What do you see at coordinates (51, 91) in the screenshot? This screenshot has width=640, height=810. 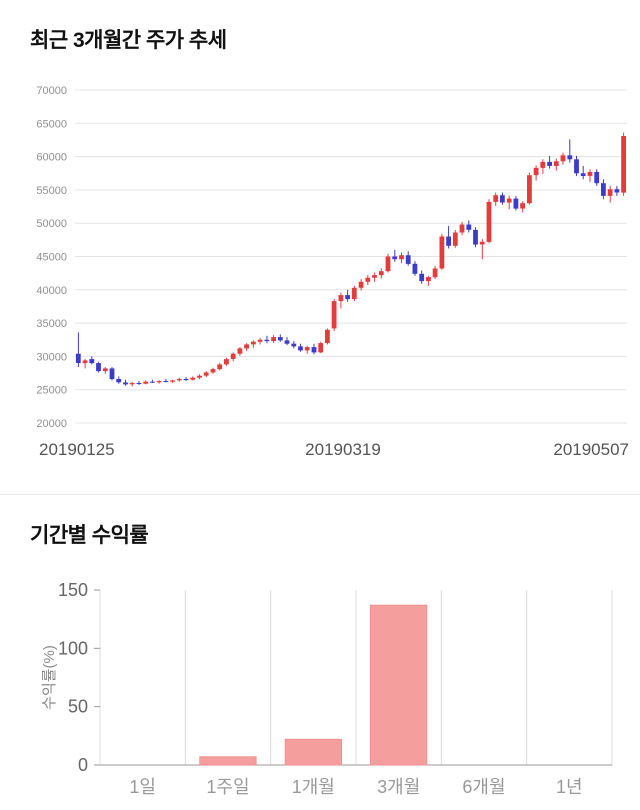 I see `svg-text: 70000` at bounding box center [51, 91].